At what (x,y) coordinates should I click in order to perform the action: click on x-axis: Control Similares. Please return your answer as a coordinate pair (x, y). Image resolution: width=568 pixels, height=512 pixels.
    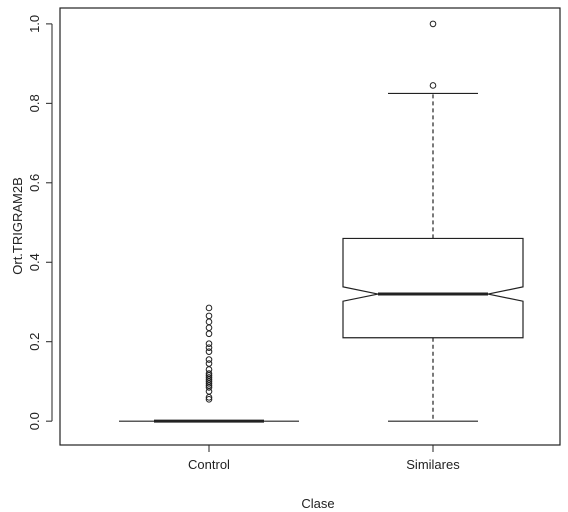
    Looking at the image, I should click on (324, 458).